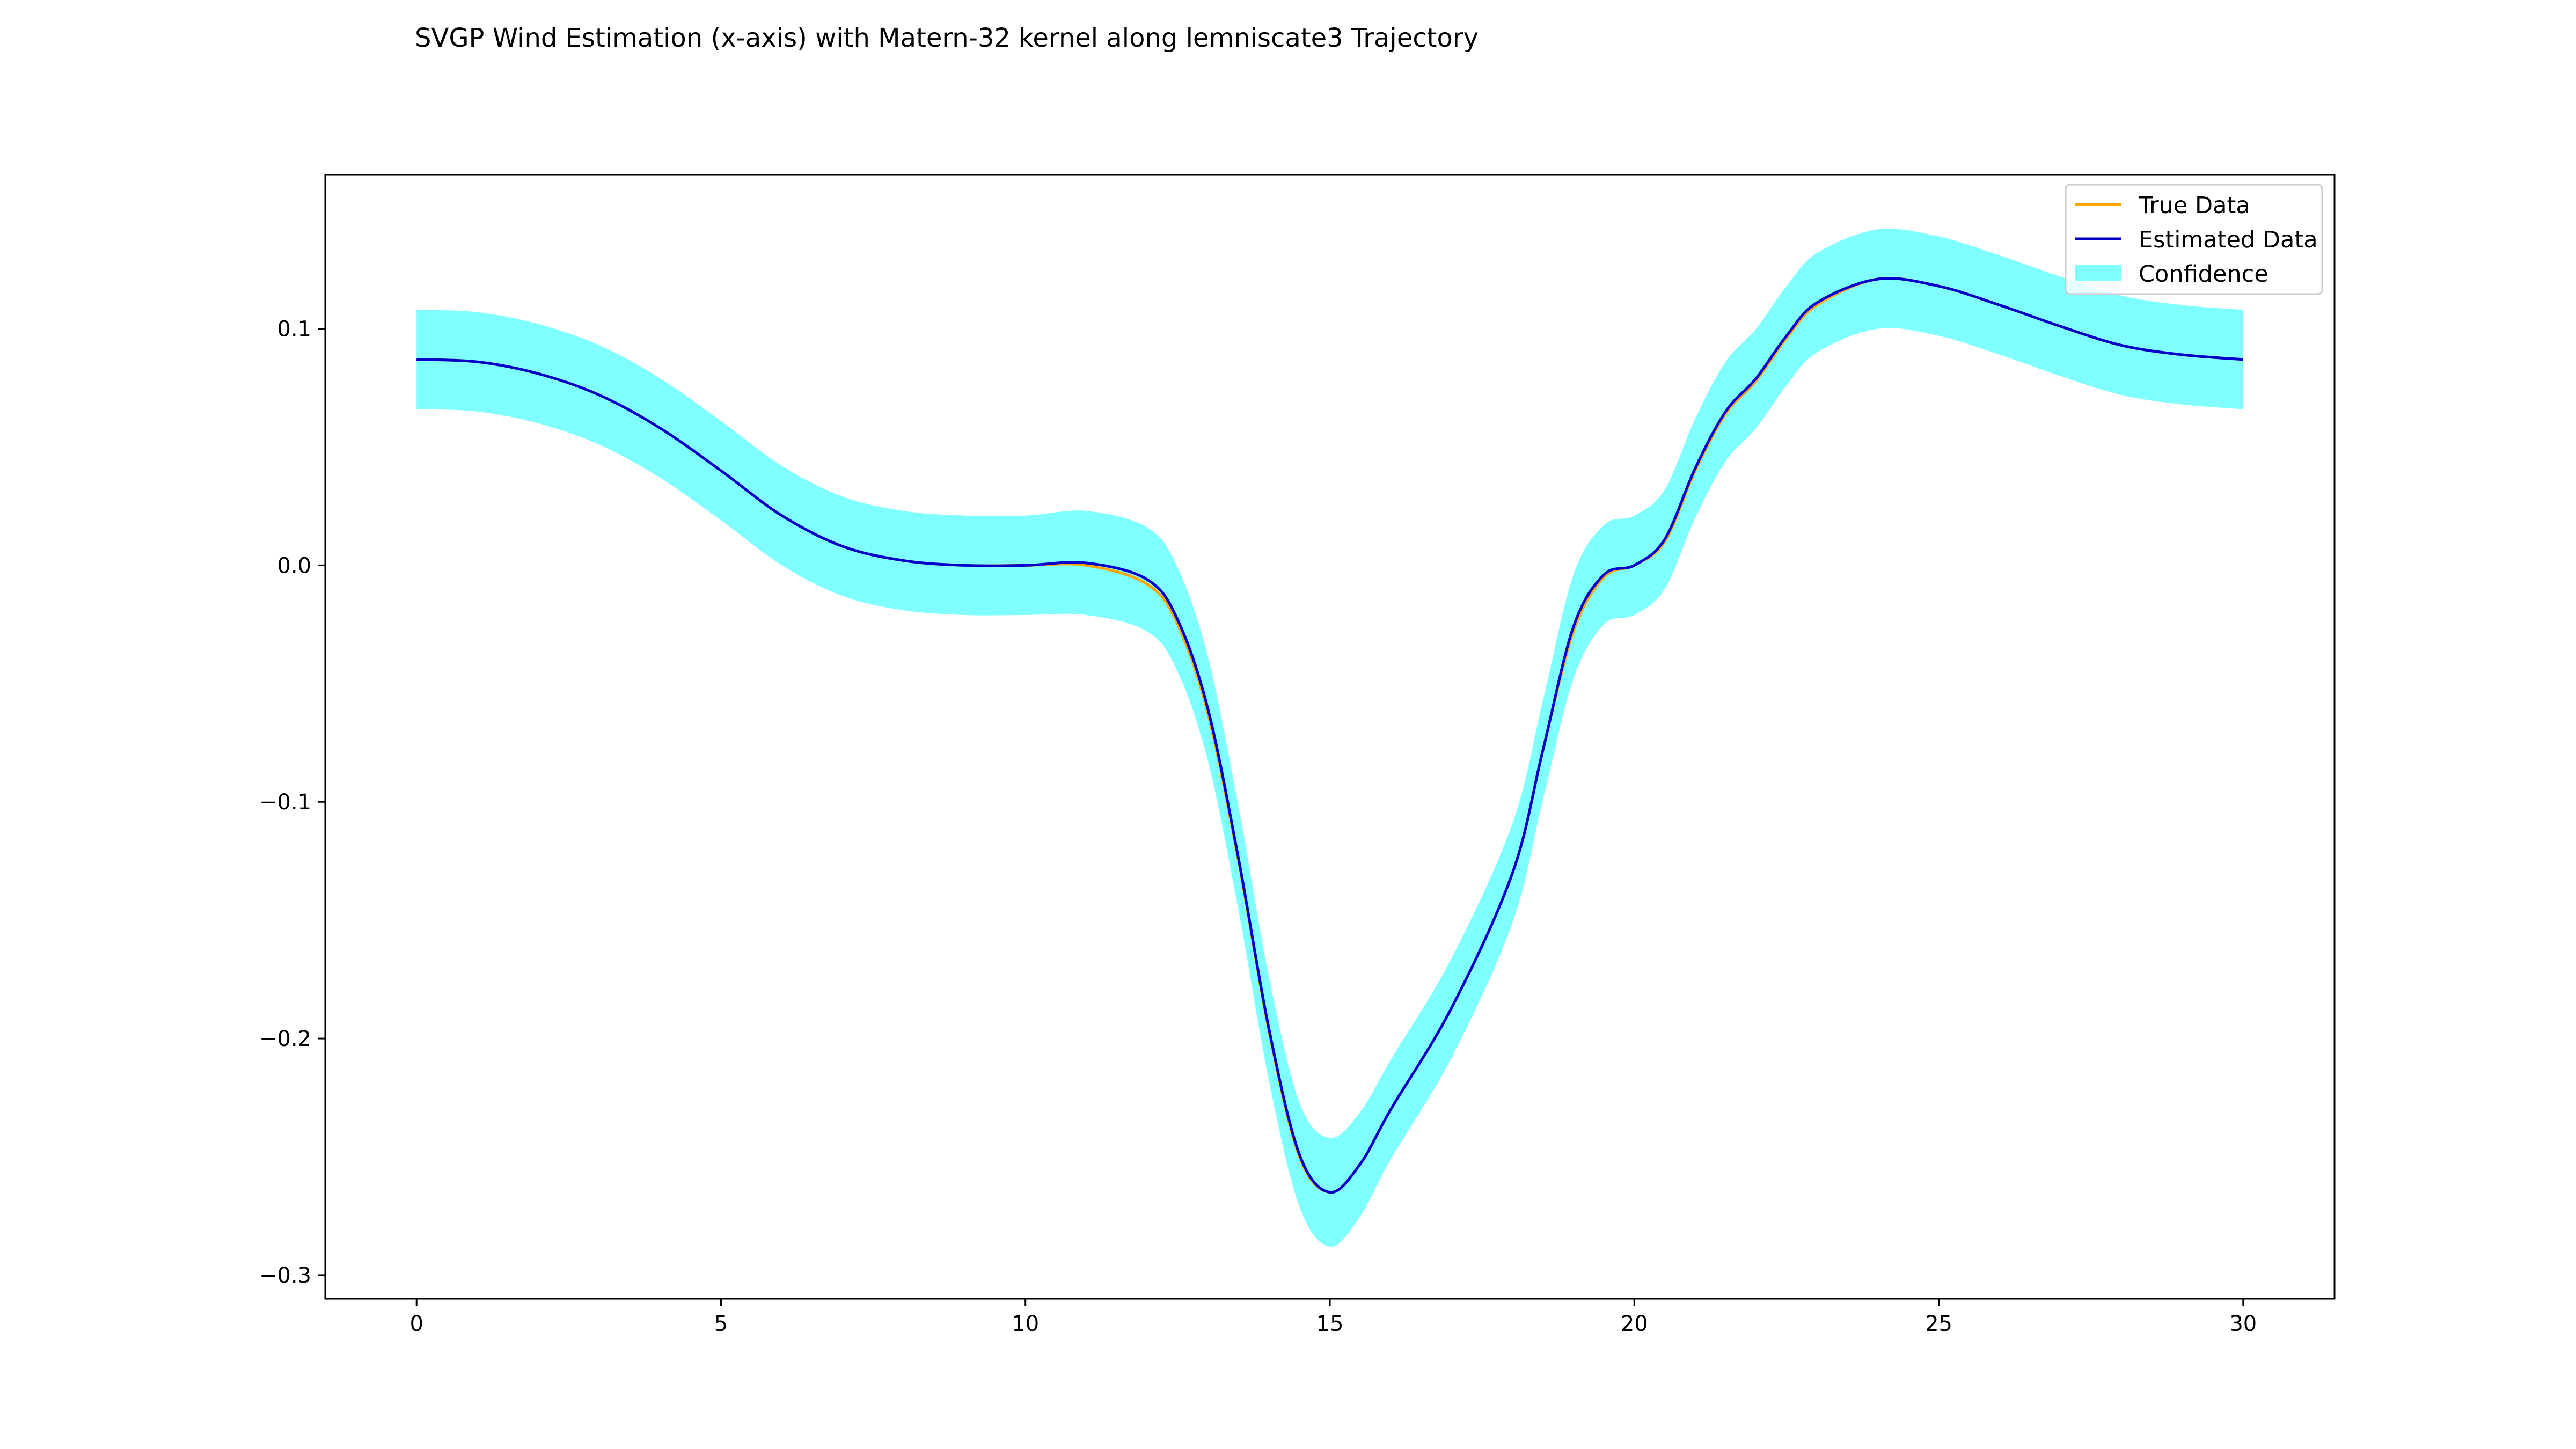  I want to click on y-tick-label: −0.2, so click(285, 1039).